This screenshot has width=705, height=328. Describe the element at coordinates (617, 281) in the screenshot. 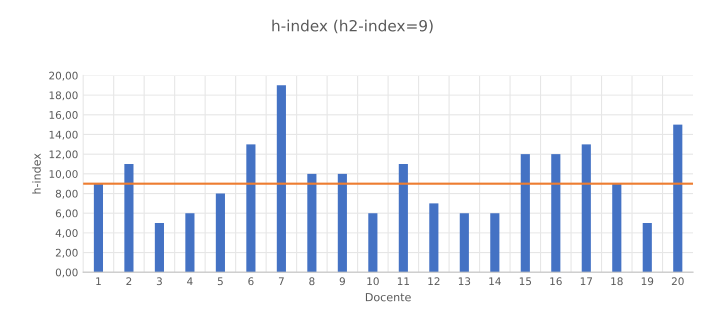

I see `x-tick-label: 18` at that location.